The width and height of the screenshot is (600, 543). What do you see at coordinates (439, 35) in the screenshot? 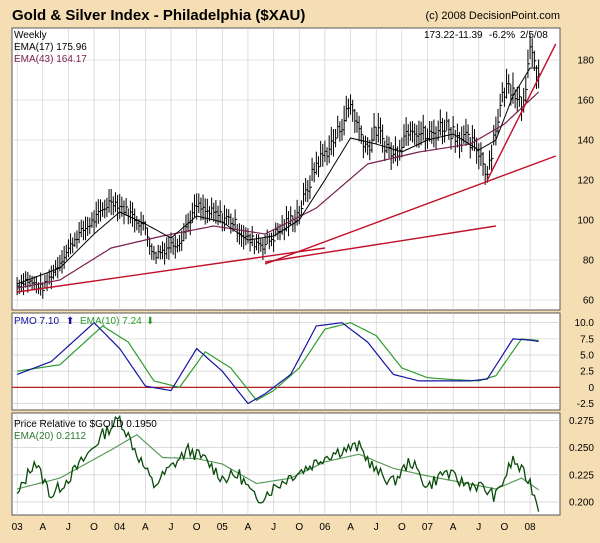
I see `last-close: 173.22` at bounding box center [439, 35].